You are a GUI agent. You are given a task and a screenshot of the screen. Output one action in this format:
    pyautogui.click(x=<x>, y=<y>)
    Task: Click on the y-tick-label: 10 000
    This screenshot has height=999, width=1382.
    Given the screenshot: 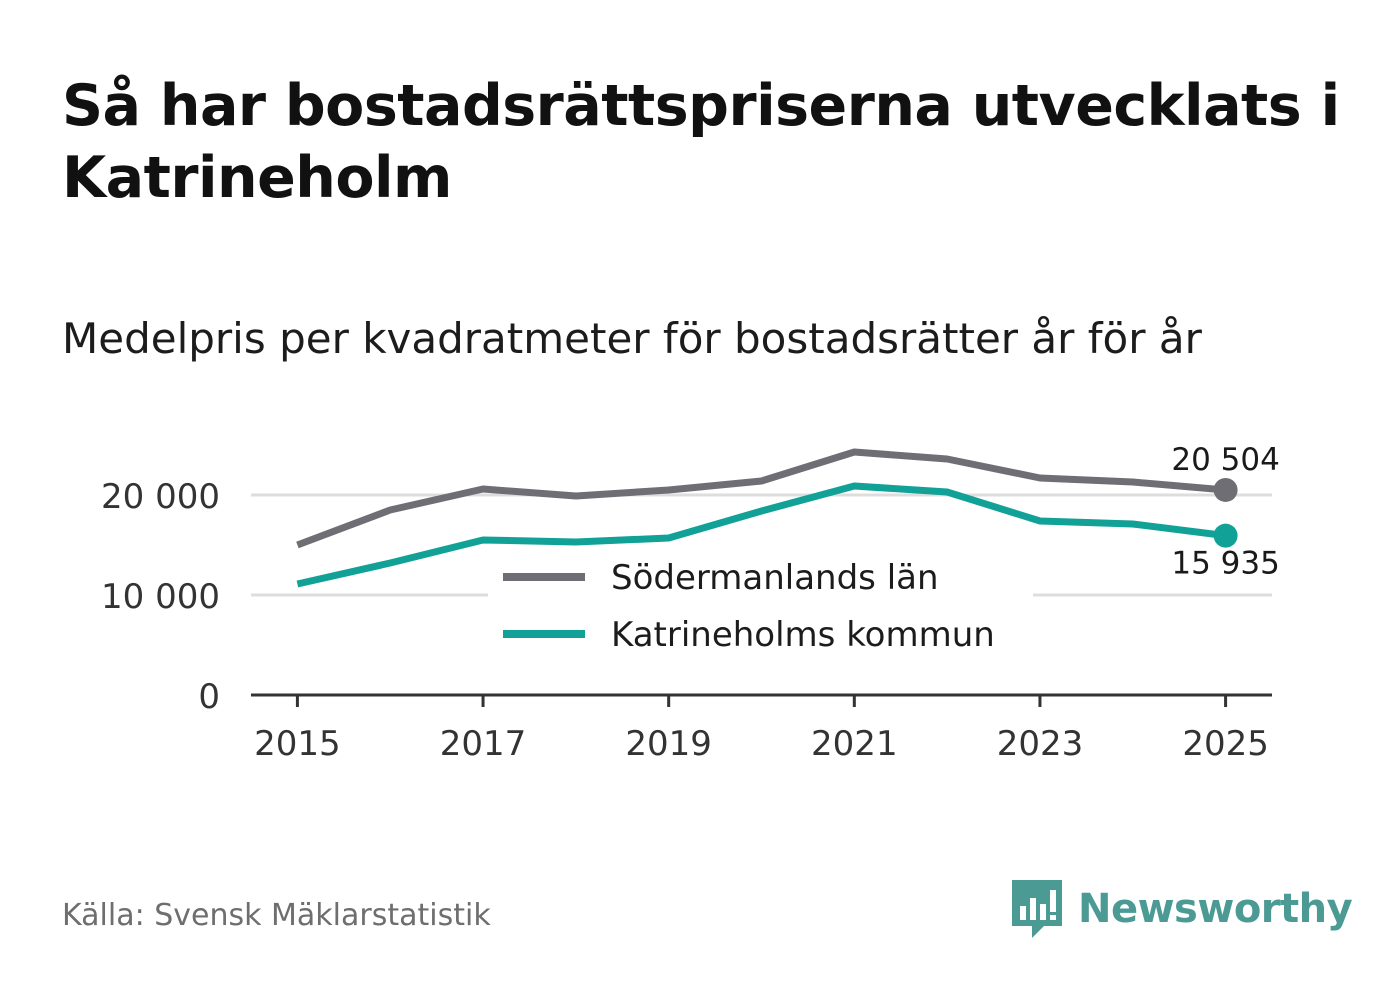 What is the action you would take?
    pyautogui.click(x=160, y=597)
    